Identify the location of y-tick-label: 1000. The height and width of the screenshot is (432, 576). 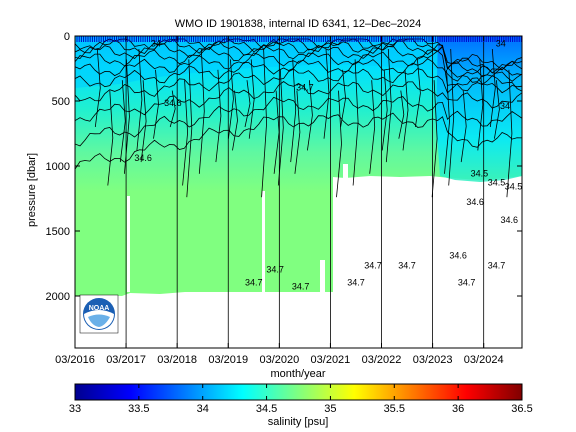
(58, 167).